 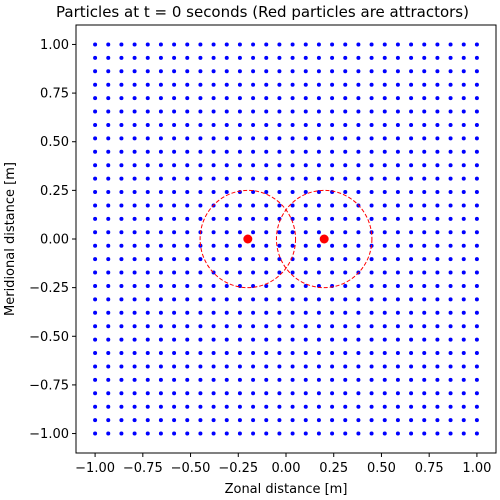 What do you see at coordinates (286, 468) in the screenshot?
I see `x-tick-label: 0.00` at bounding box center [286, 468].